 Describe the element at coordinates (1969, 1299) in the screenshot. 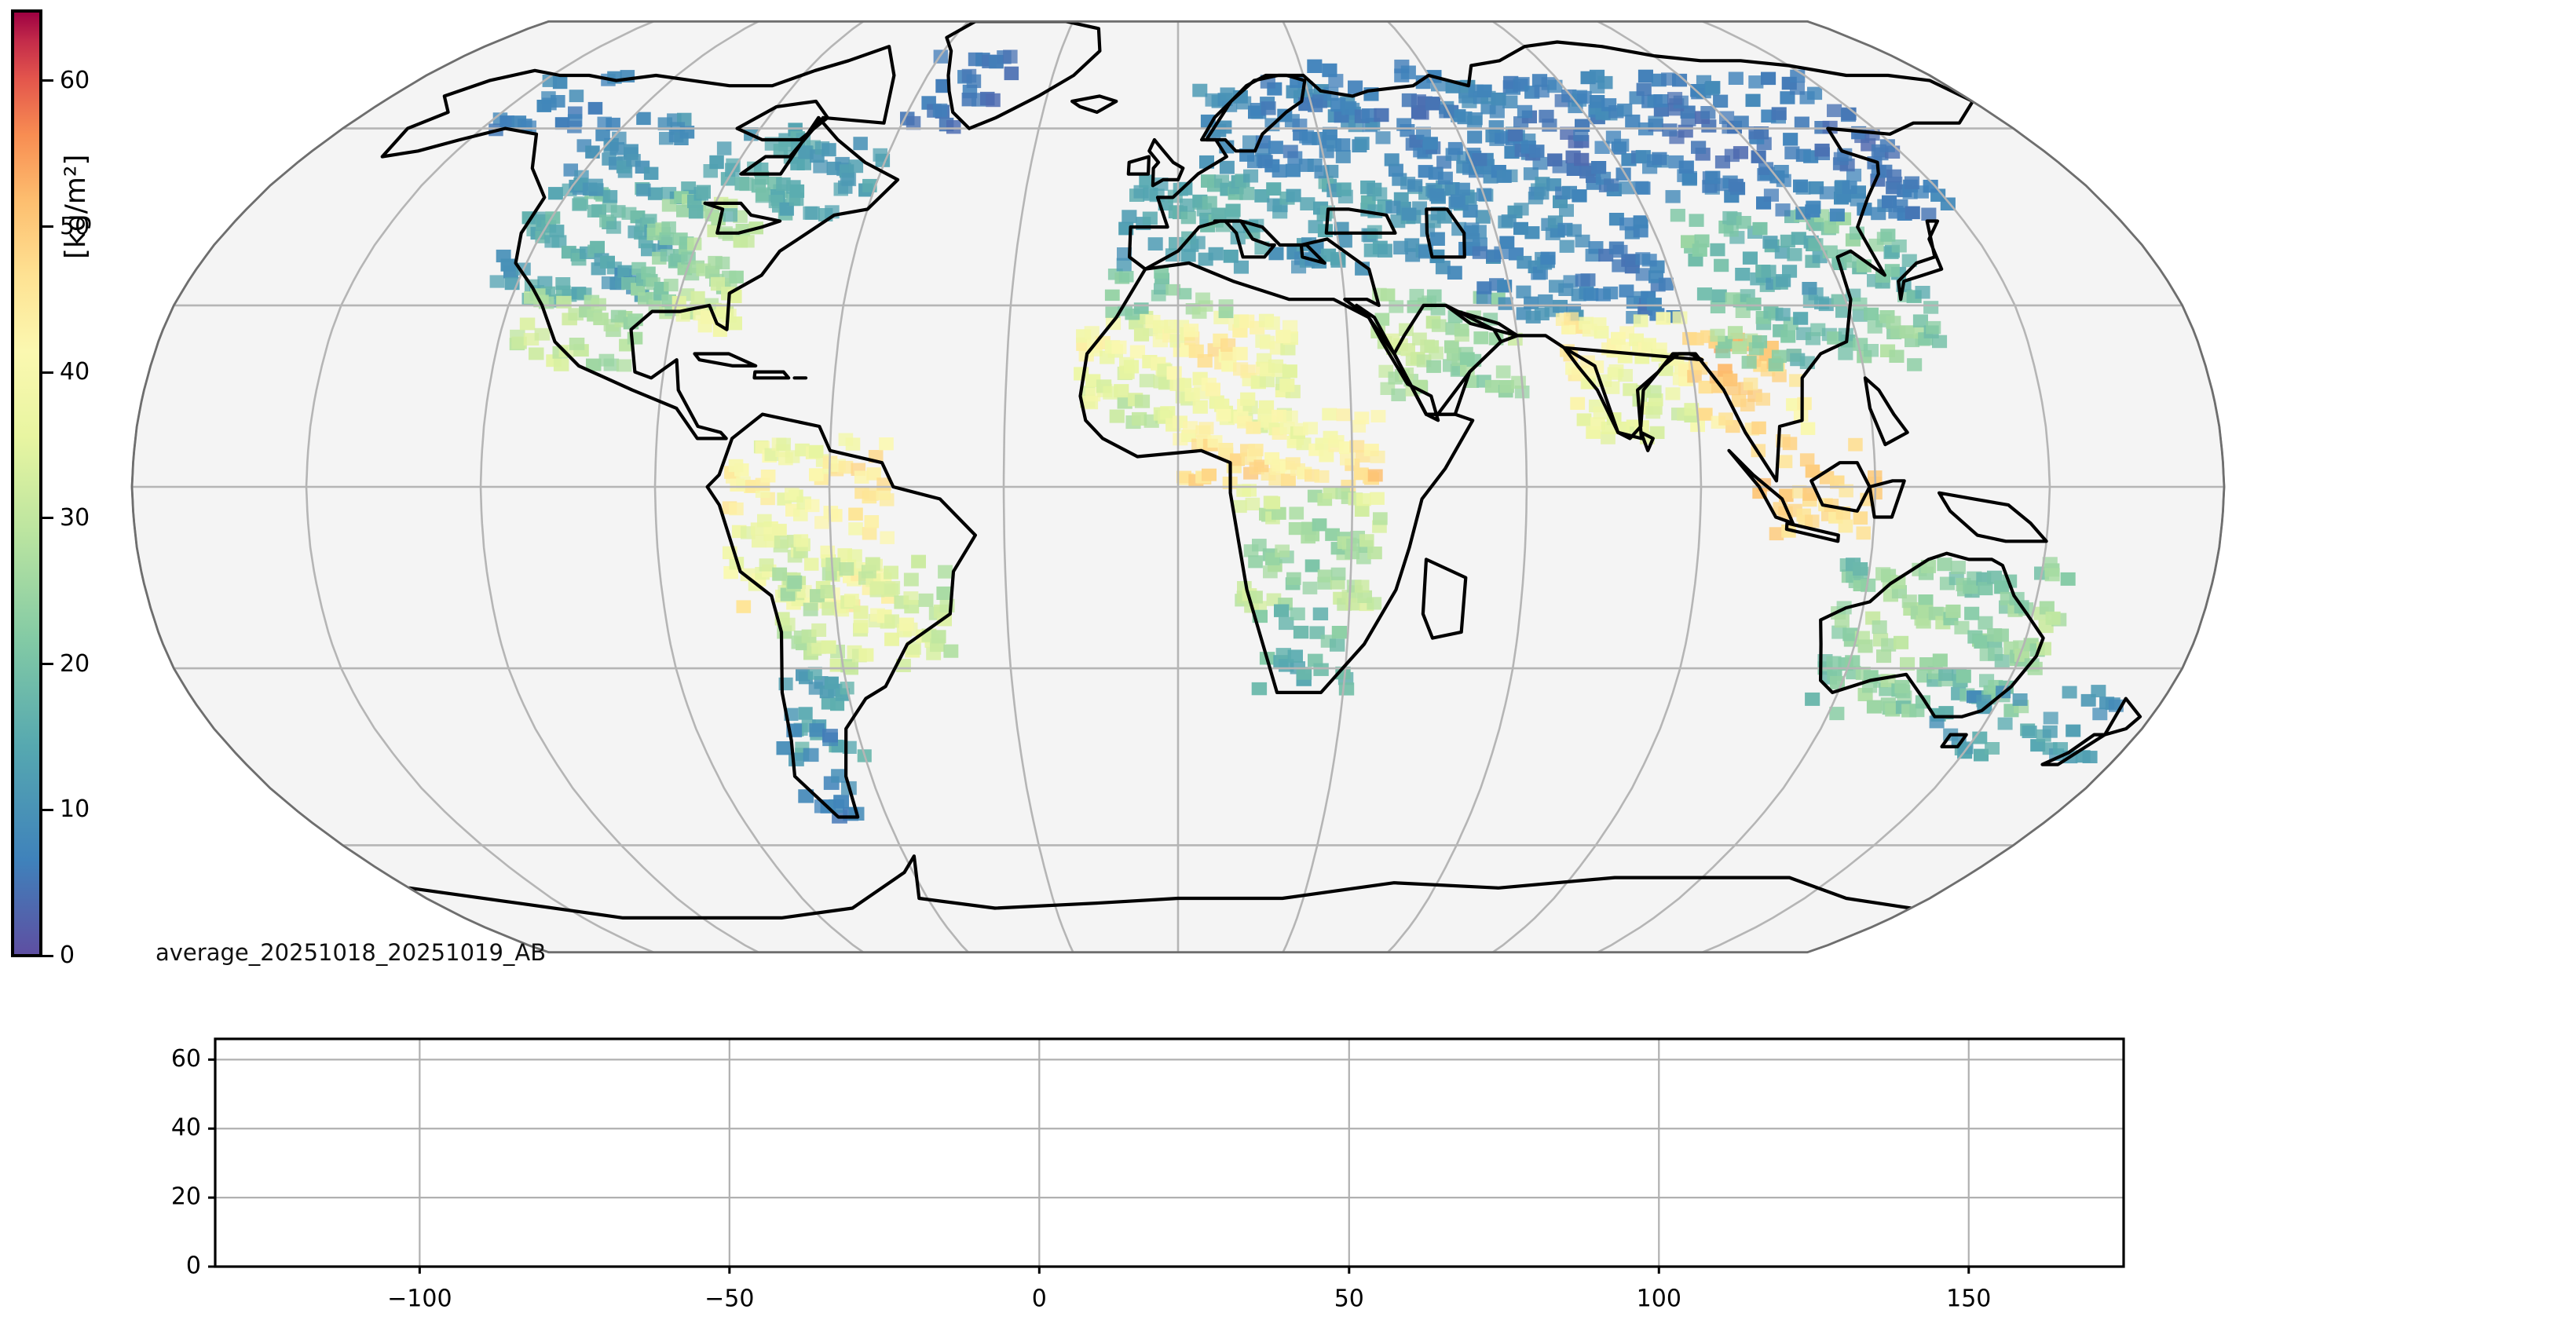

I see `x-tick-label: 150` at that location.